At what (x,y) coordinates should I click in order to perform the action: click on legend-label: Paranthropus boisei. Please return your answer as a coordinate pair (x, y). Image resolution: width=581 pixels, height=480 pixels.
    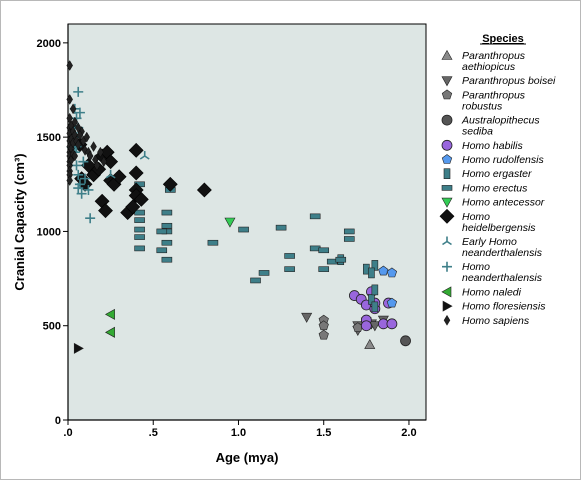
    Looking at the image, I should click on (509, 81).